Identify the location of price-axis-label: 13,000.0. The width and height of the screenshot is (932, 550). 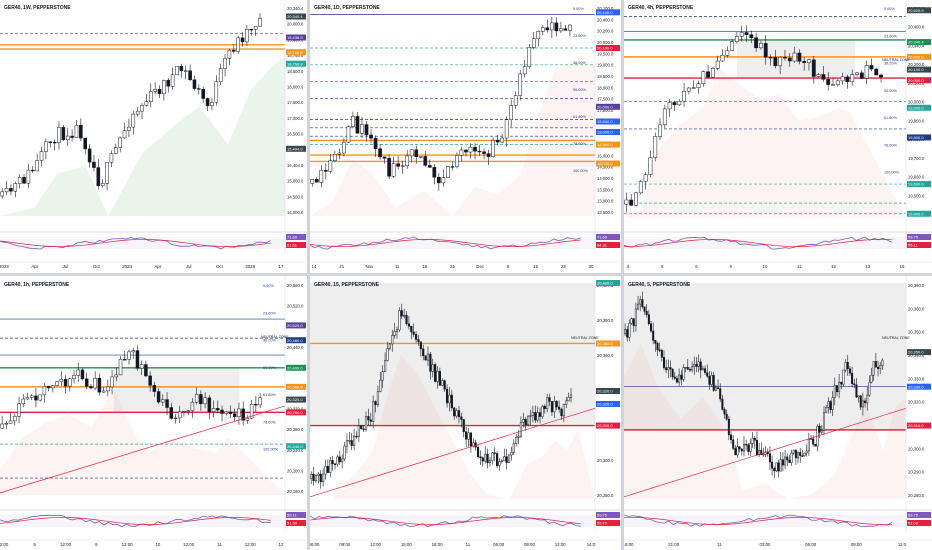
(605, 201).